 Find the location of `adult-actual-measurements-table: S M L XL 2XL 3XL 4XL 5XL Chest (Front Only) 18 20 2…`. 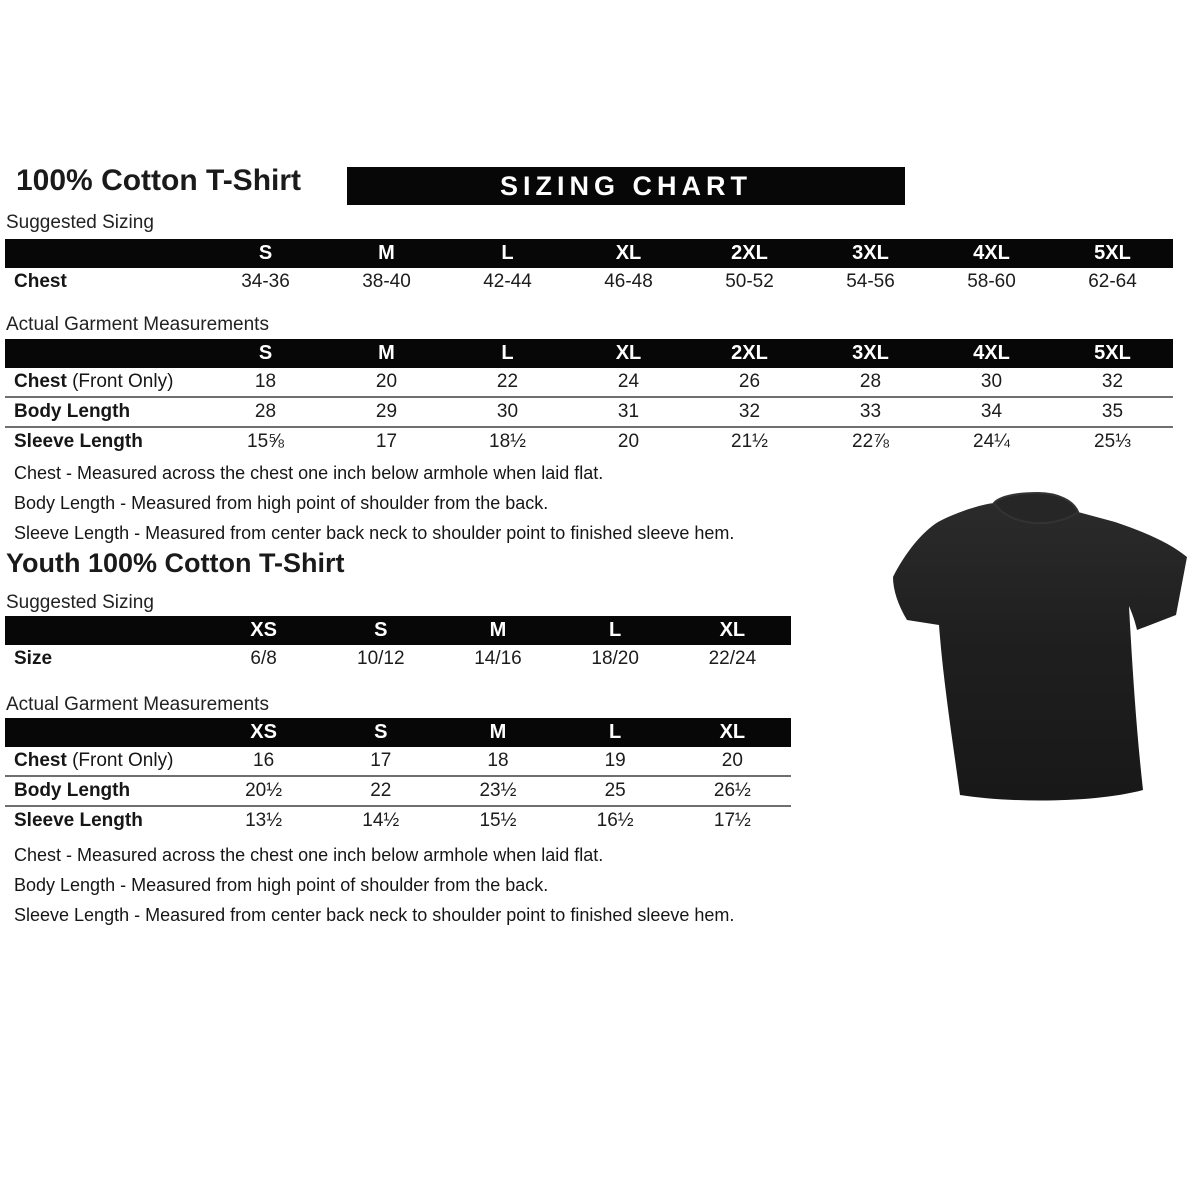

adult-actual-measurements-table: S M L XL 2XL 3XL 4XL 5XL Chest (Front Only) 18 20 2… is located at coordinates (589, 397).